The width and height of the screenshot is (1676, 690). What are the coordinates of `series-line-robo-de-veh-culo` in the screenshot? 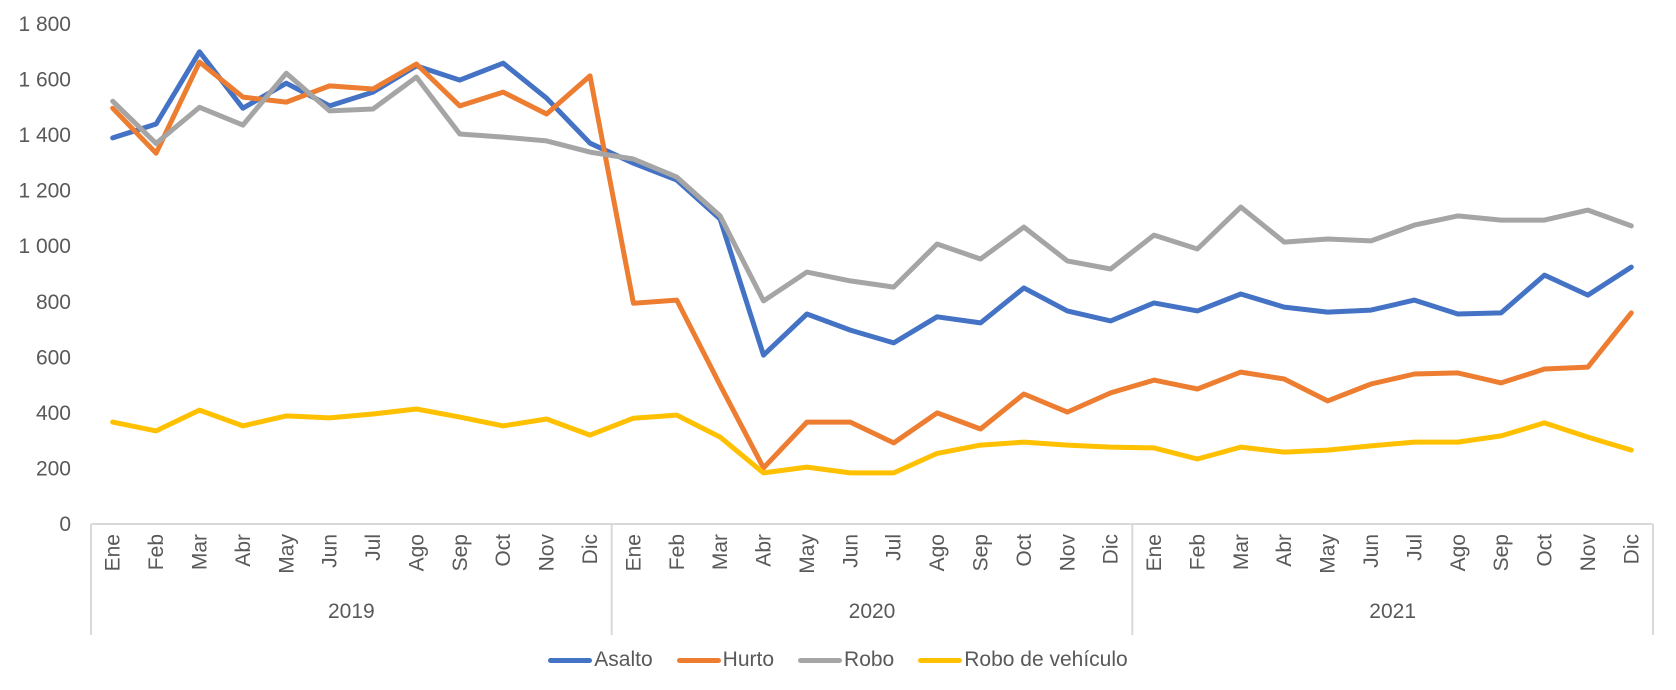 It's located at (872, 441).